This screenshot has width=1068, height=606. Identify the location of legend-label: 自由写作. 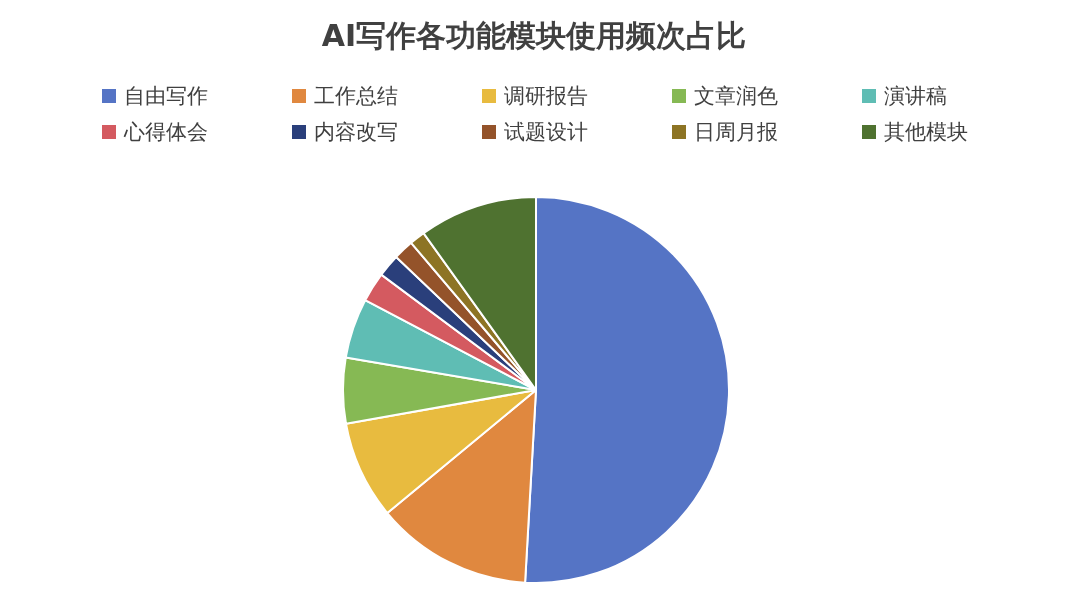
(166, 96).